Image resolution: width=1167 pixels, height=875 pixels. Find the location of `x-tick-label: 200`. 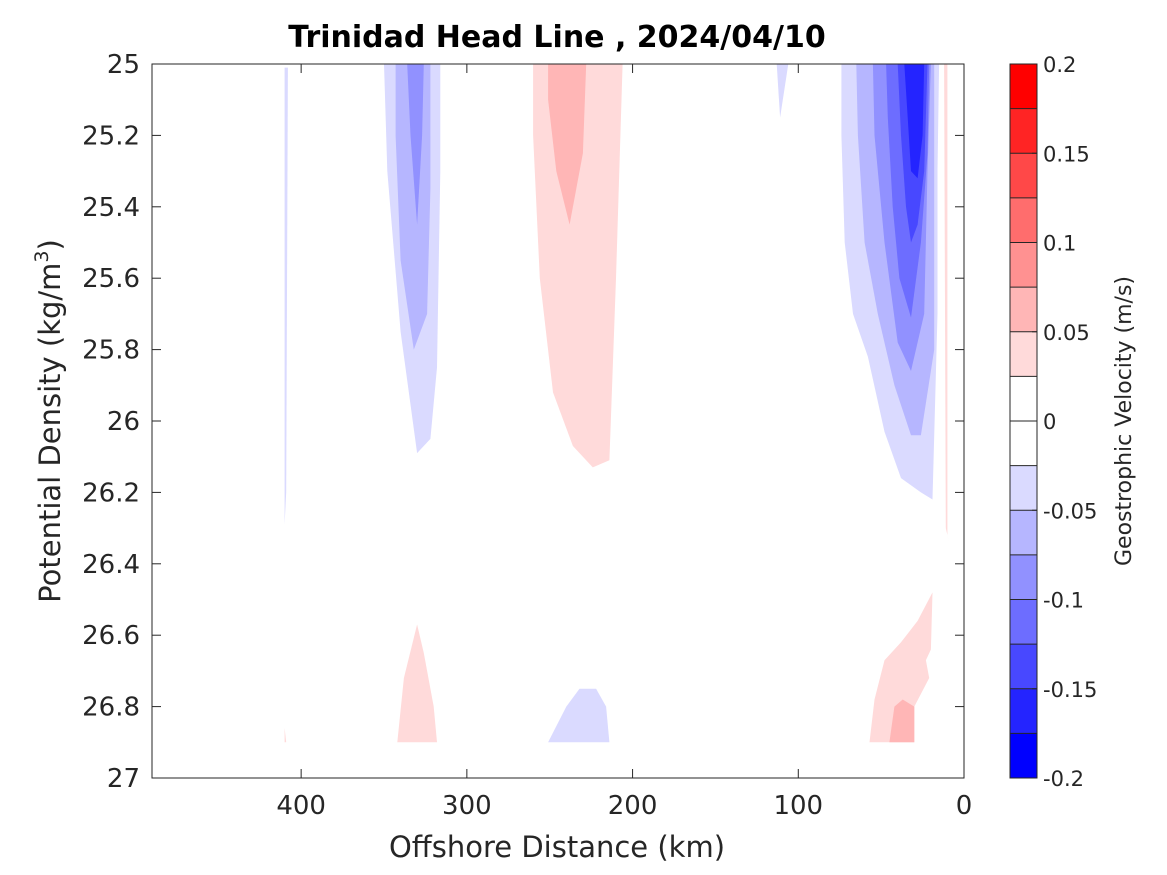

x-tick-label: 200 is located at coordinates (633, 806).